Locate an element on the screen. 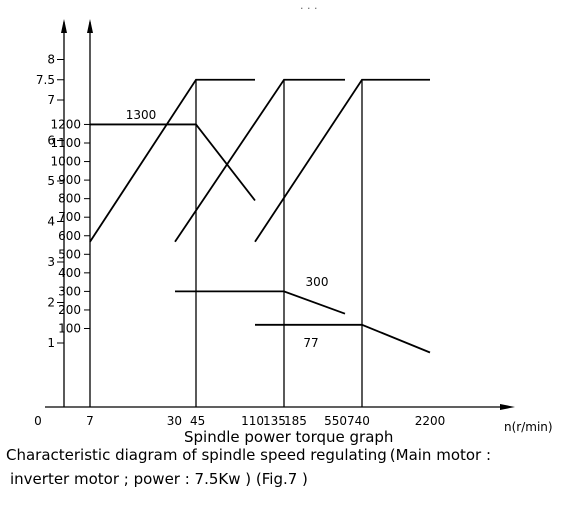  torque-tick-label: 1000 is located at coordinates (65, 162).